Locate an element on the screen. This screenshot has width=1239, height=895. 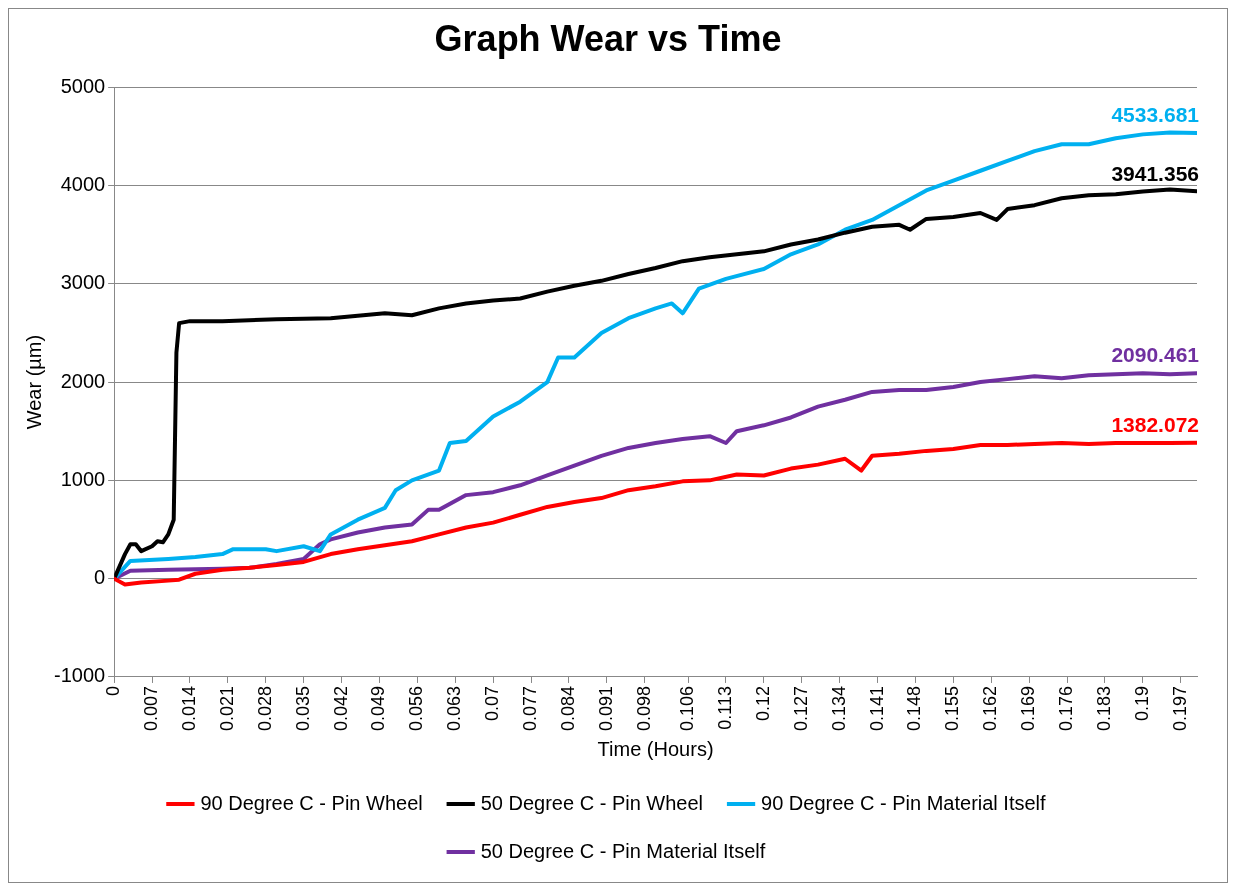
x-axis-title: Time (Hours) is located at coordinates (655, 748).